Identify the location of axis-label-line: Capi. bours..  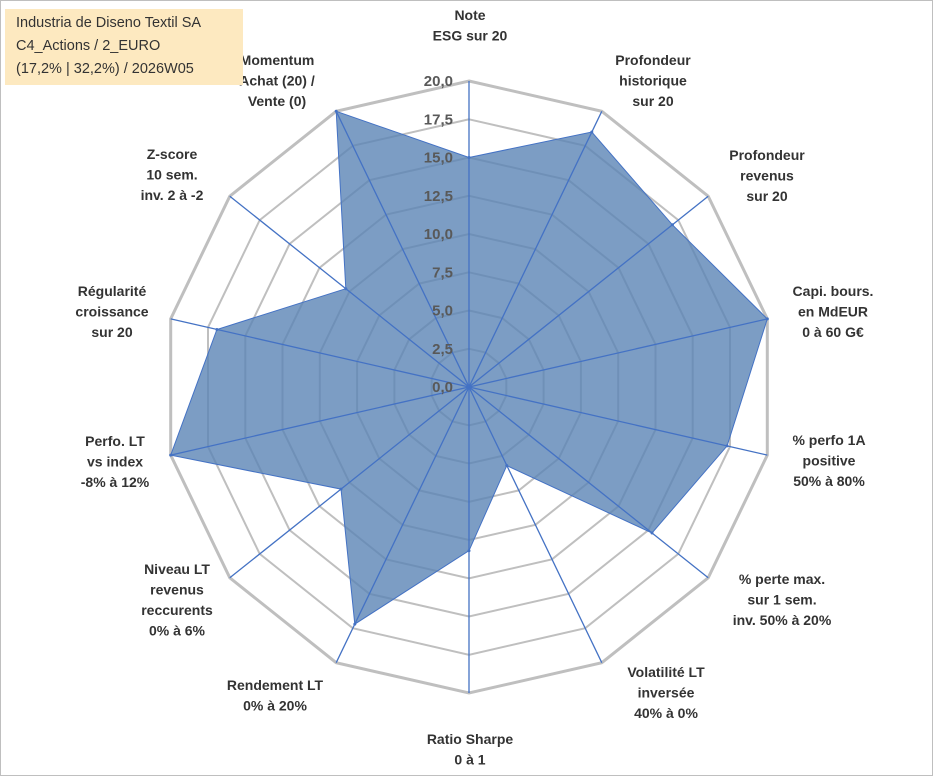
(833, 291).